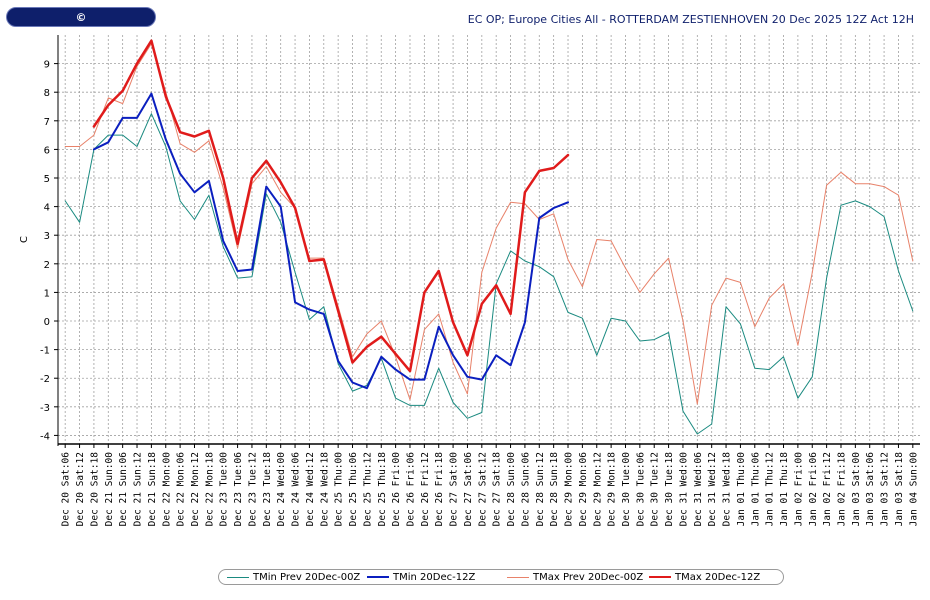 The height and width of the screenshot is (600, 930). What do you see at coordinates (296, 489) in the screenshot?
I see `x-tick-label: Dec 24 Wed:06` at bounding box center [296, 489].